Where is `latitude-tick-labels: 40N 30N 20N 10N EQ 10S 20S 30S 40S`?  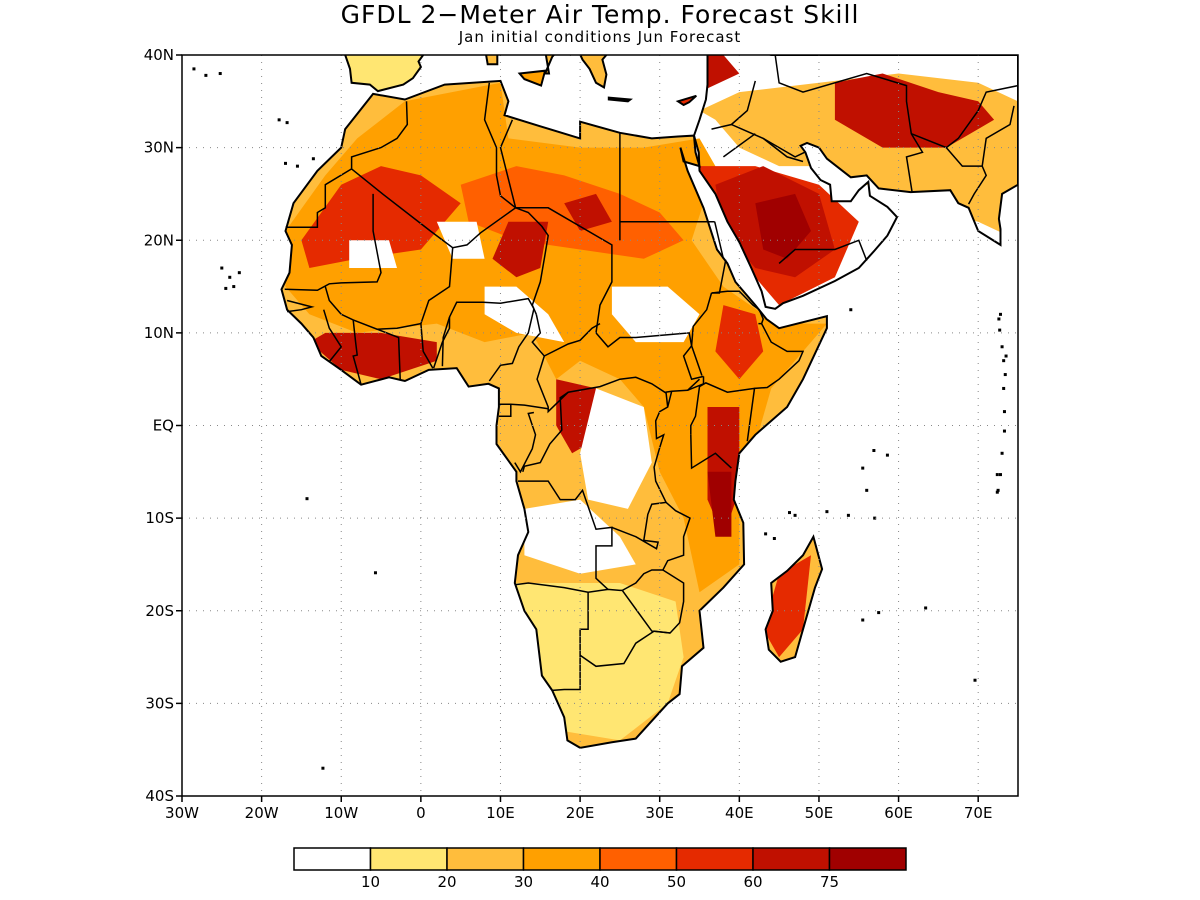
latitude-tick-labels: 40N 30N 20N 10N EQ 10S 20S 30S 40S is located at coordinates (163, 425).